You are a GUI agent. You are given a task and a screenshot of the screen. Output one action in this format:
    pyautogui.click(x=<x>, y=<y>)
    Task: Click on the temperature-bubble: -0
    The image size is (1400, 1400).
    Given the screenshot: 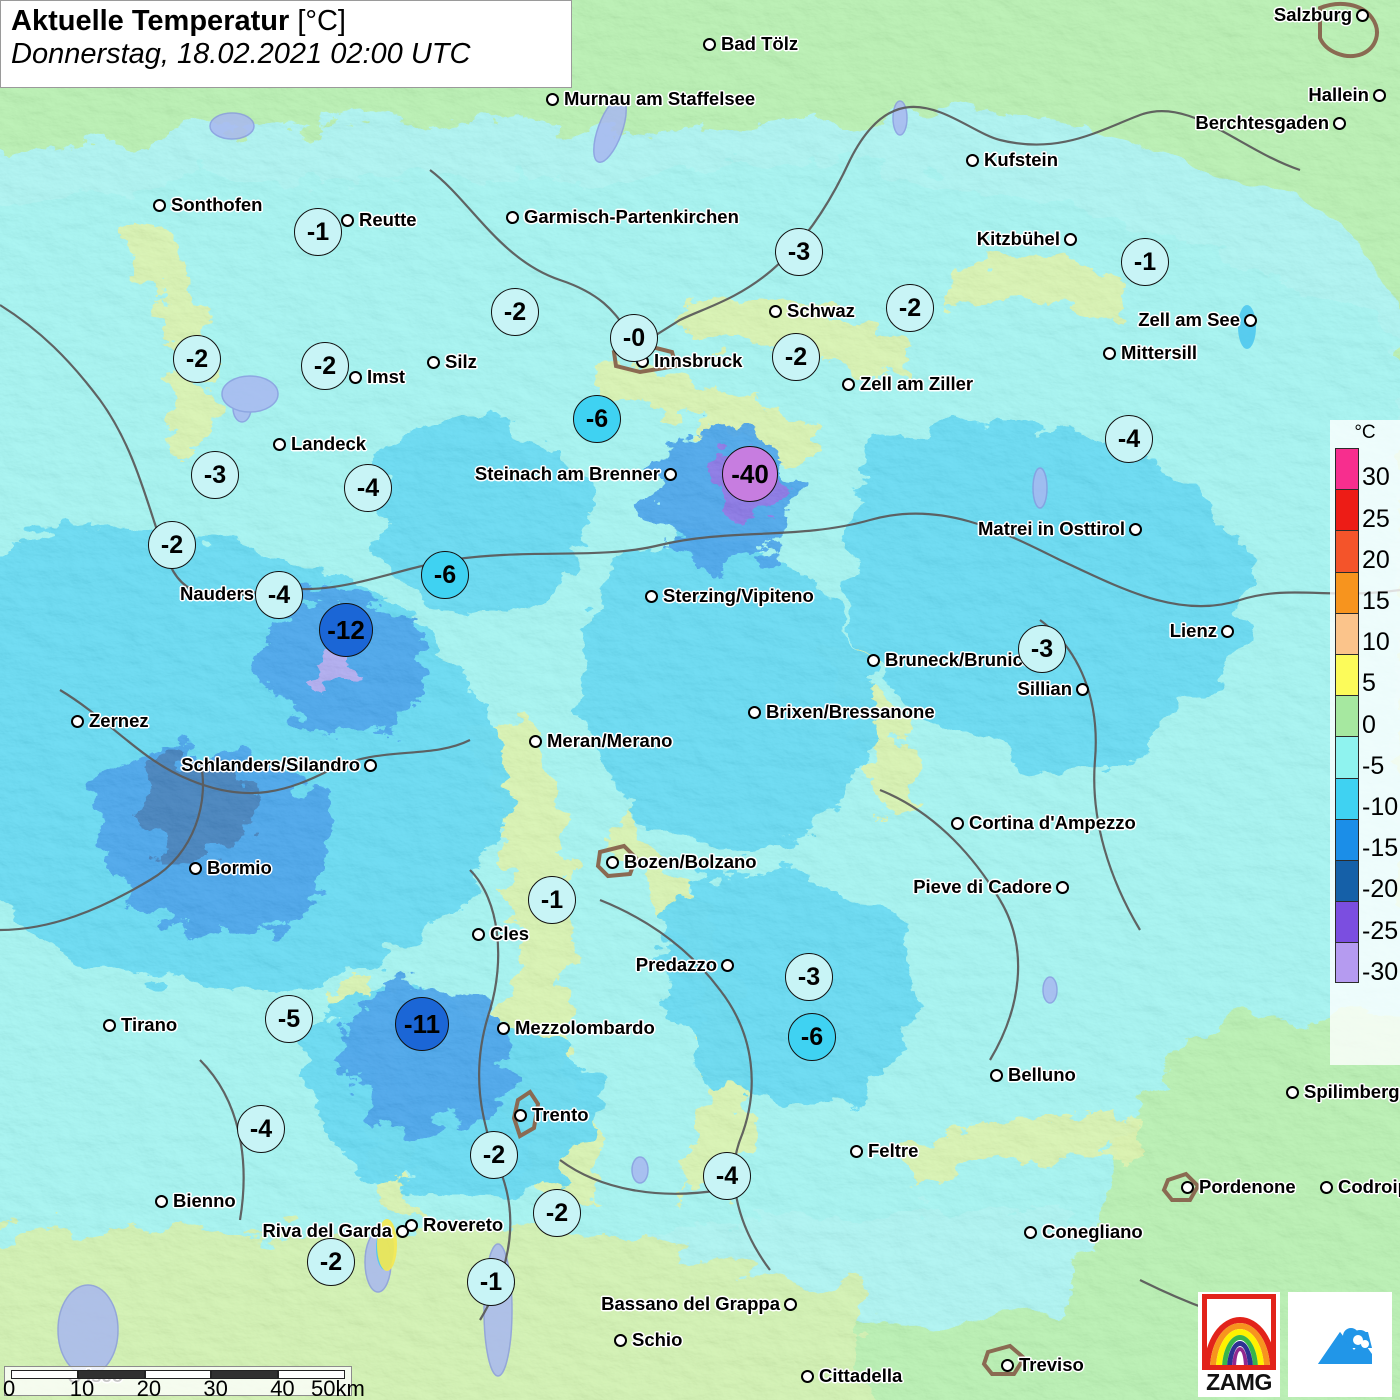 What is the action you would take?
    pyautogui.click(x=634, y=338)
    